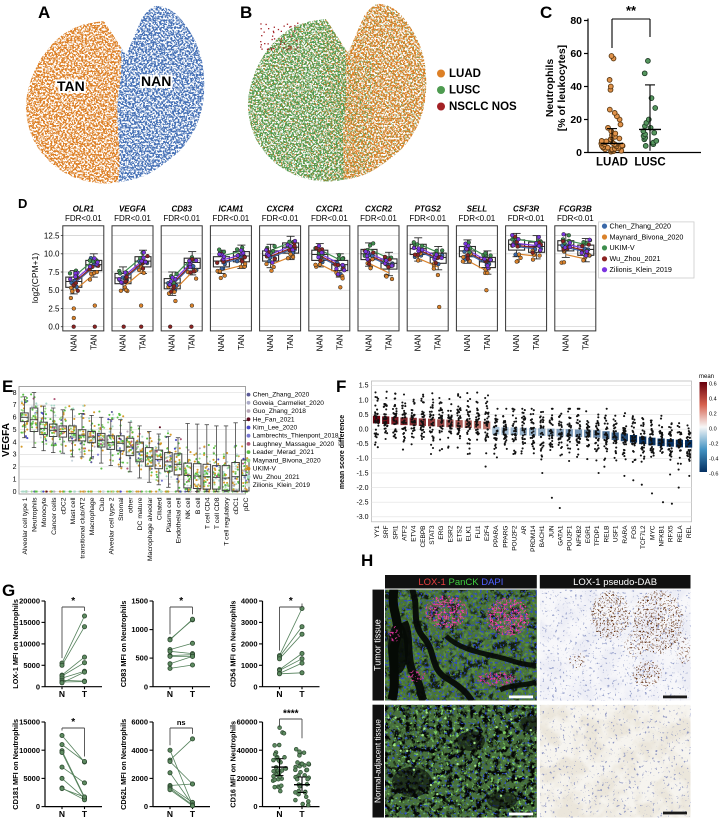 The width and height of the screenshot is (726, 827). I want to click on svg-text: RFX5, so click(671, 533).